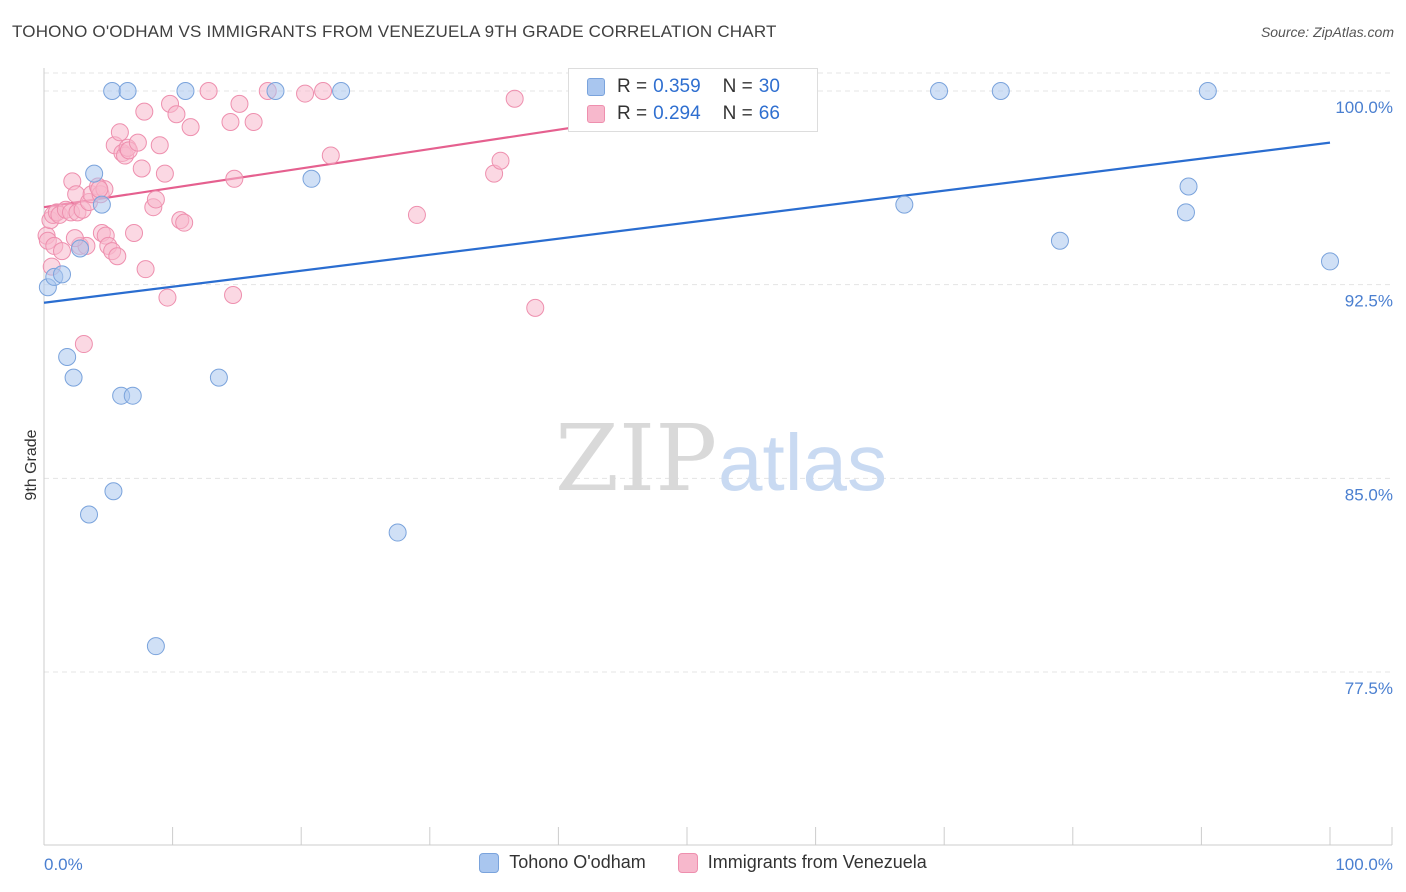  I want to click on y-axis-label: 9th Grade, so click(31, 464).